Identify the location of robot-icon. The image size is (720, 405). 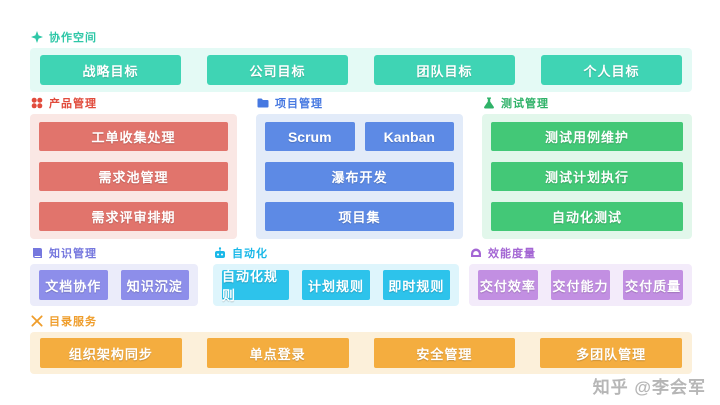
(219, 253).